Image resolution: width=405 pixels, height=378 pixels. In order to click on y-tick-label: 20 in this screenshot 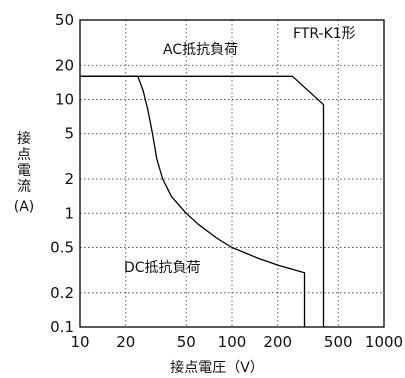, I will do `click(64, 65)`.